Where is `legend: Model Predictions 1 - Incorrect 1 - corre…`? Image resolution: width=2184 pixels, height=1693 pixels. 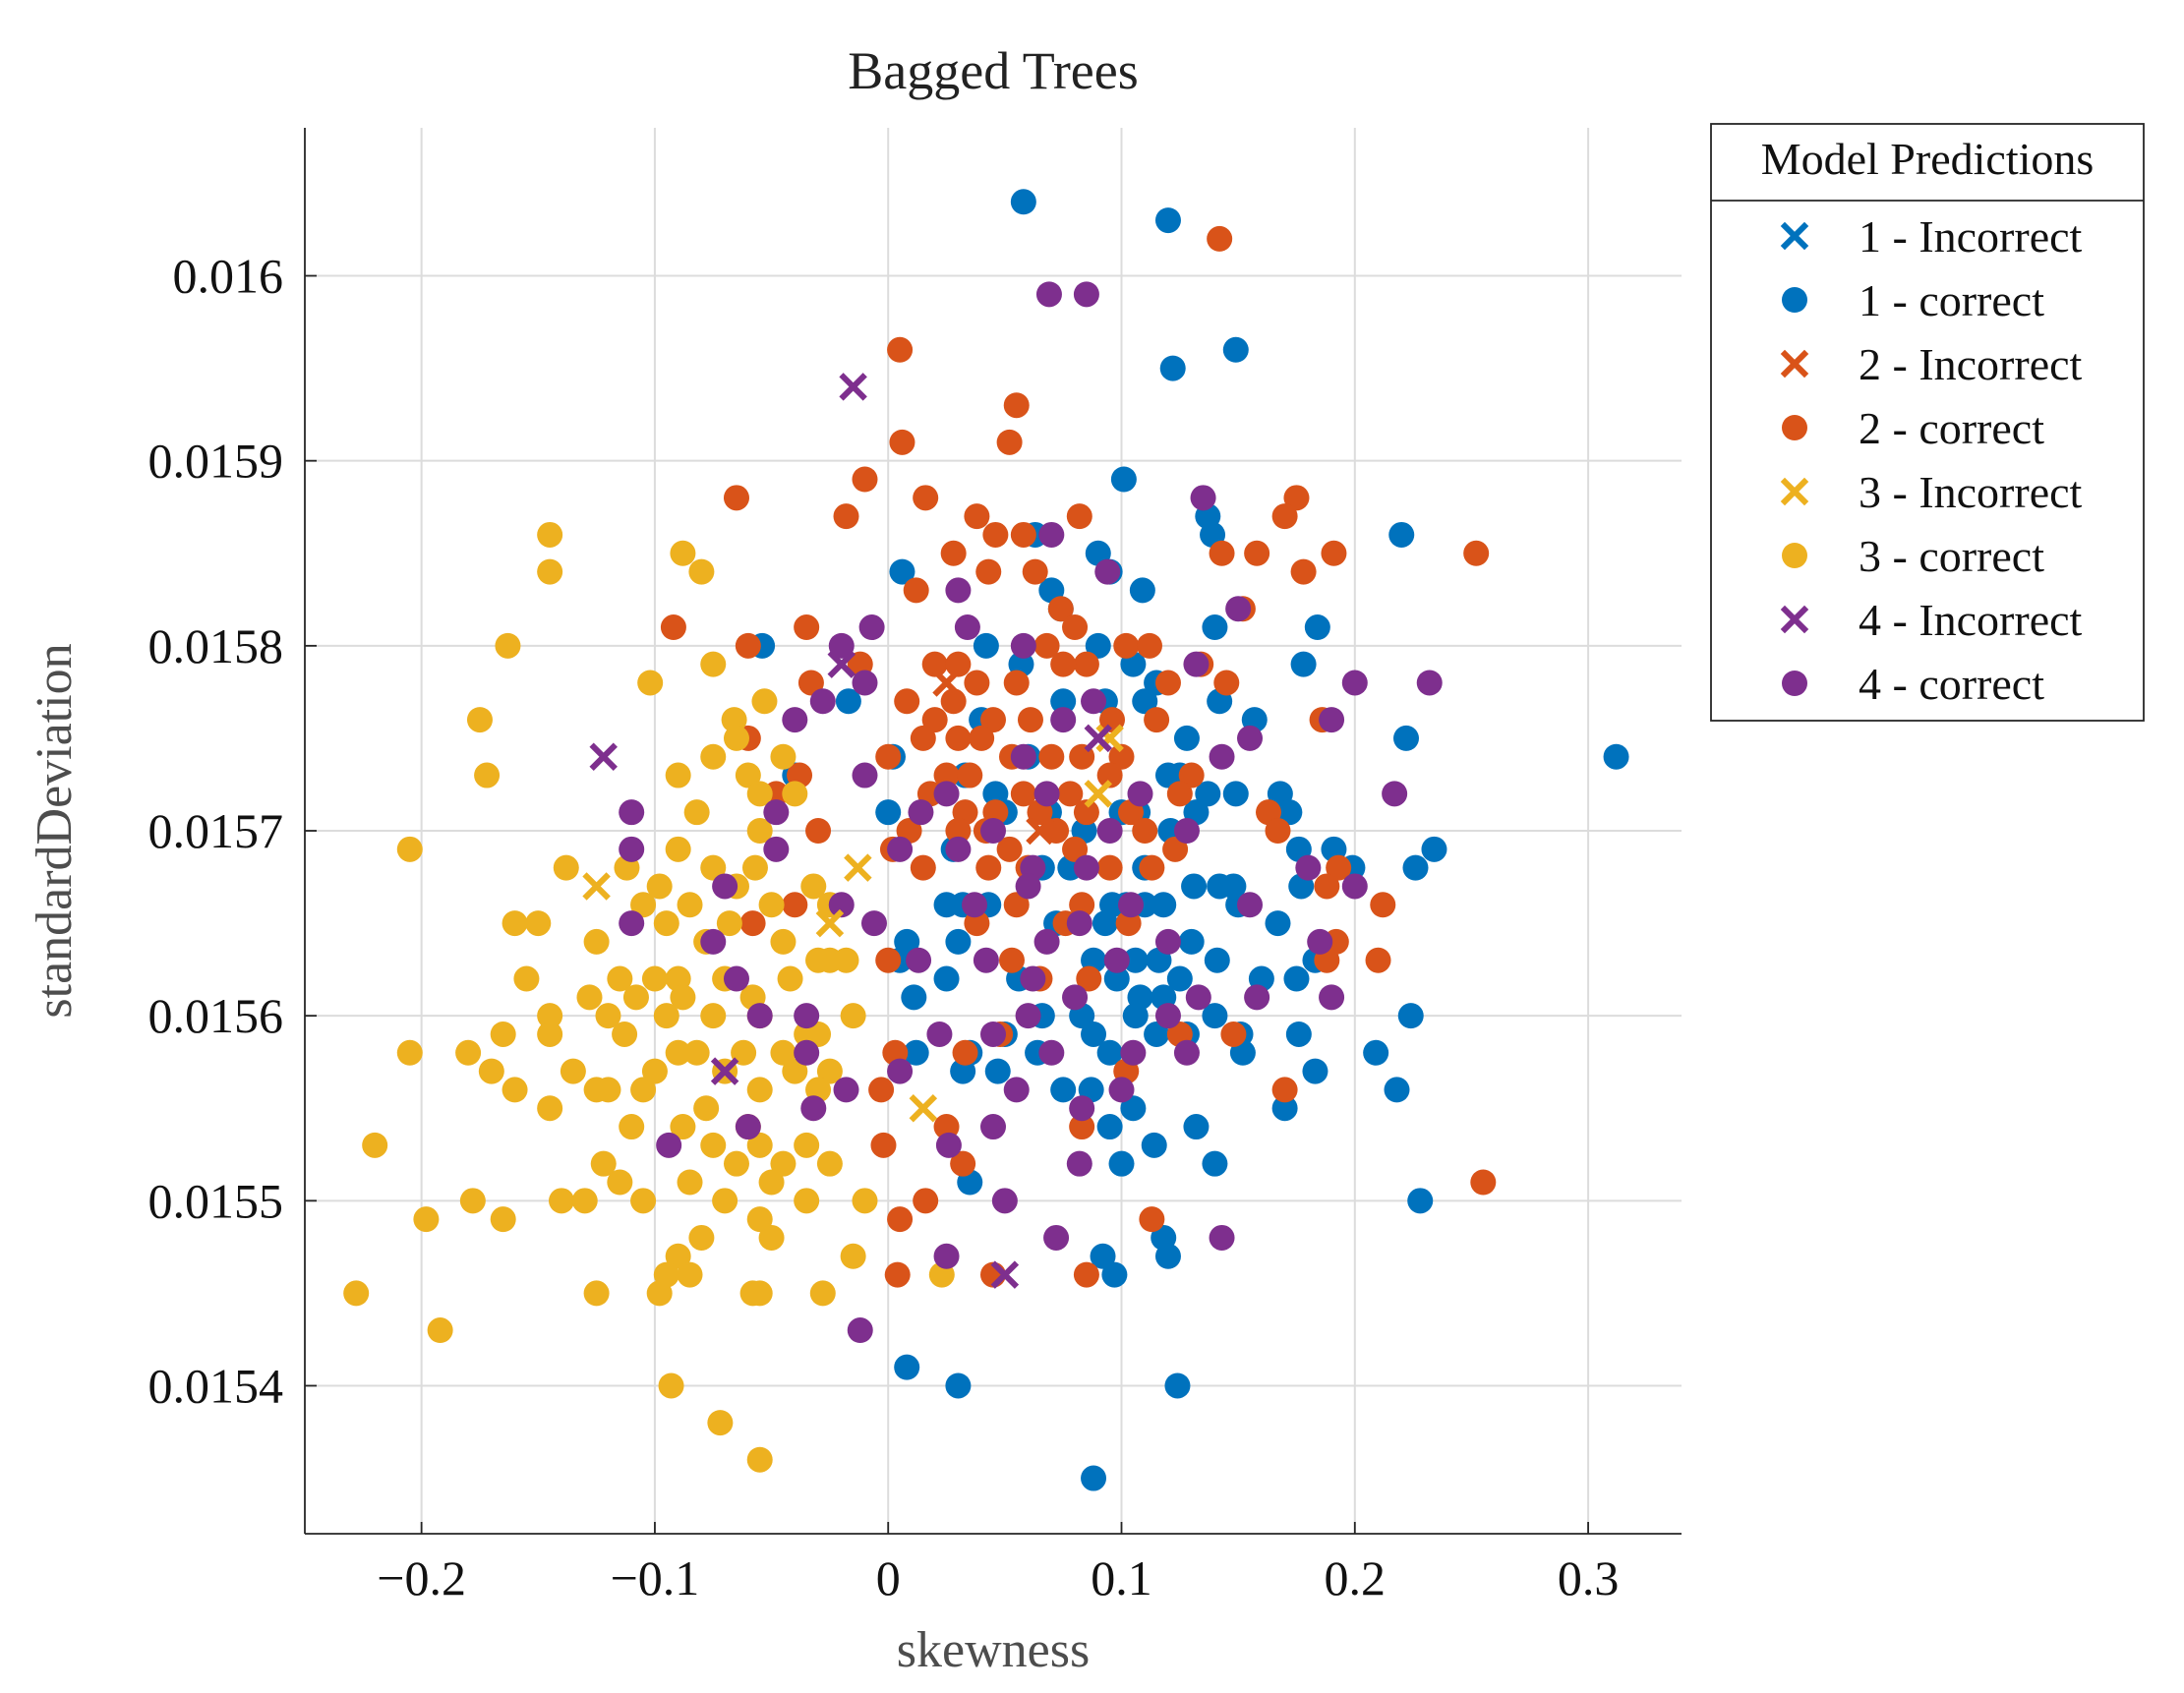 legend: Model Predictions 1 - Incorrect 1 - corre… is located at coordinates (1927, 422).